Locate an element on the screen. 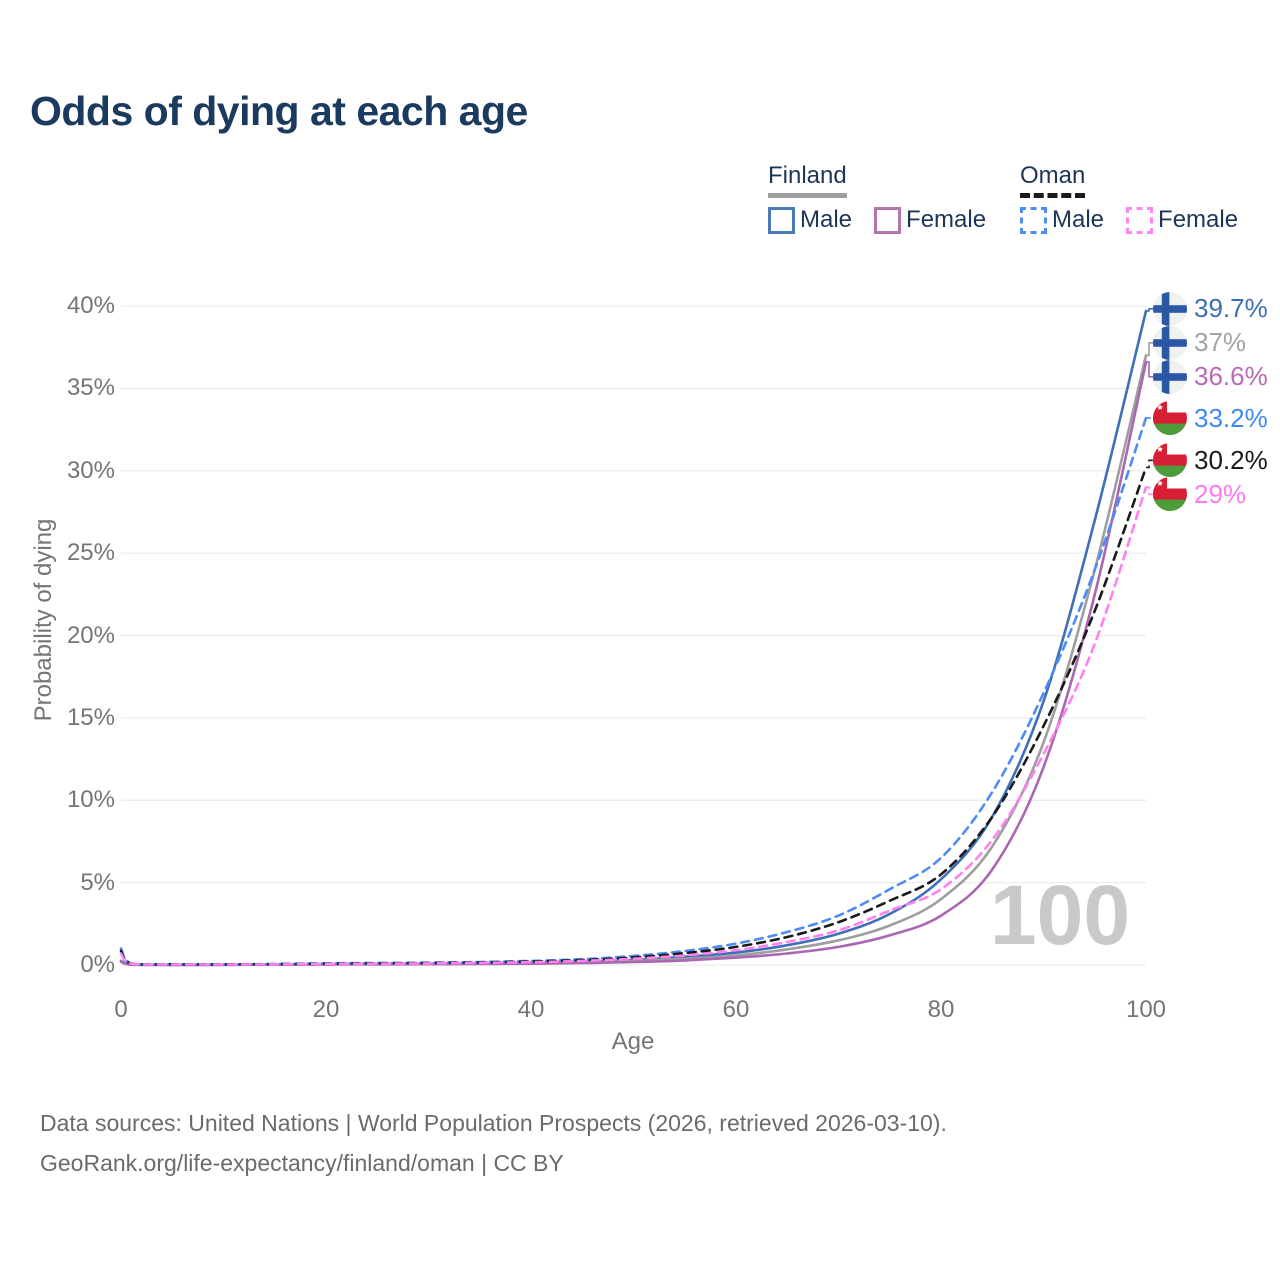  legend-item-oman-female: Female is located at coordinates (1182, 220).